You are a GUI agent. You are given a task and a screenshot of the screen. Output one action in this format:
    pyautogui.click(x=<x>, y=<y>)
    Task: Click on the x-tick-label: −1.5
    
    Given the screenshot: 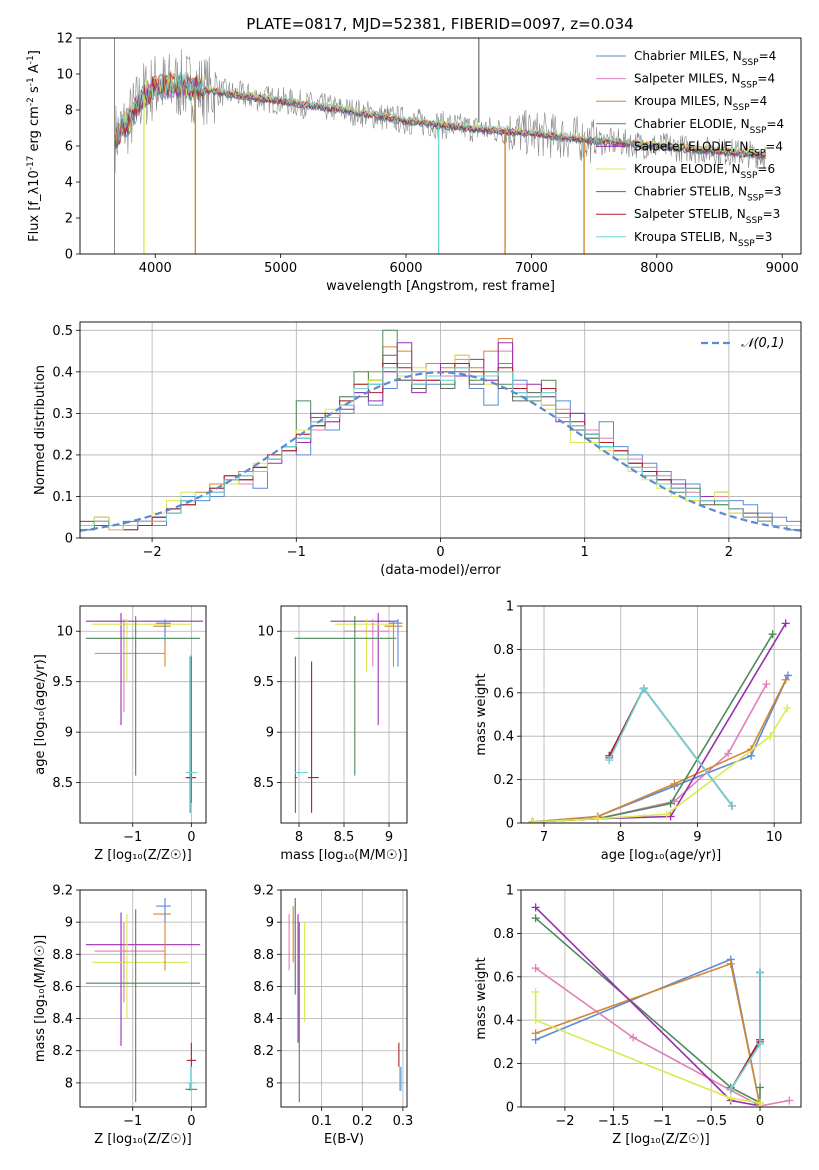 What is the action you would take?
    pyautogui.click(x=614, y=1121)
    